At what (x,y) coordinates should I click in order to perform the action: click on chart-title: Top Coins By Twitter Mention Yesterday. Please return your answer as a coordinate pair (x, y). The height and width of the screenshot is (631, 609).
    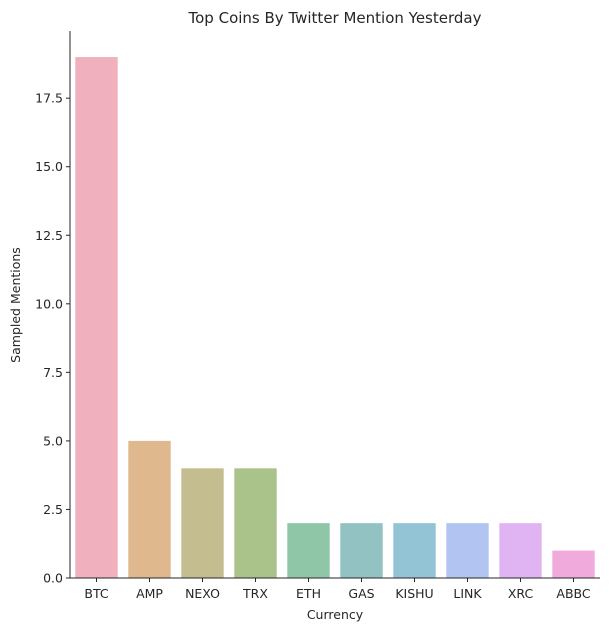
    Looking at the image, I should click on (335, 18).